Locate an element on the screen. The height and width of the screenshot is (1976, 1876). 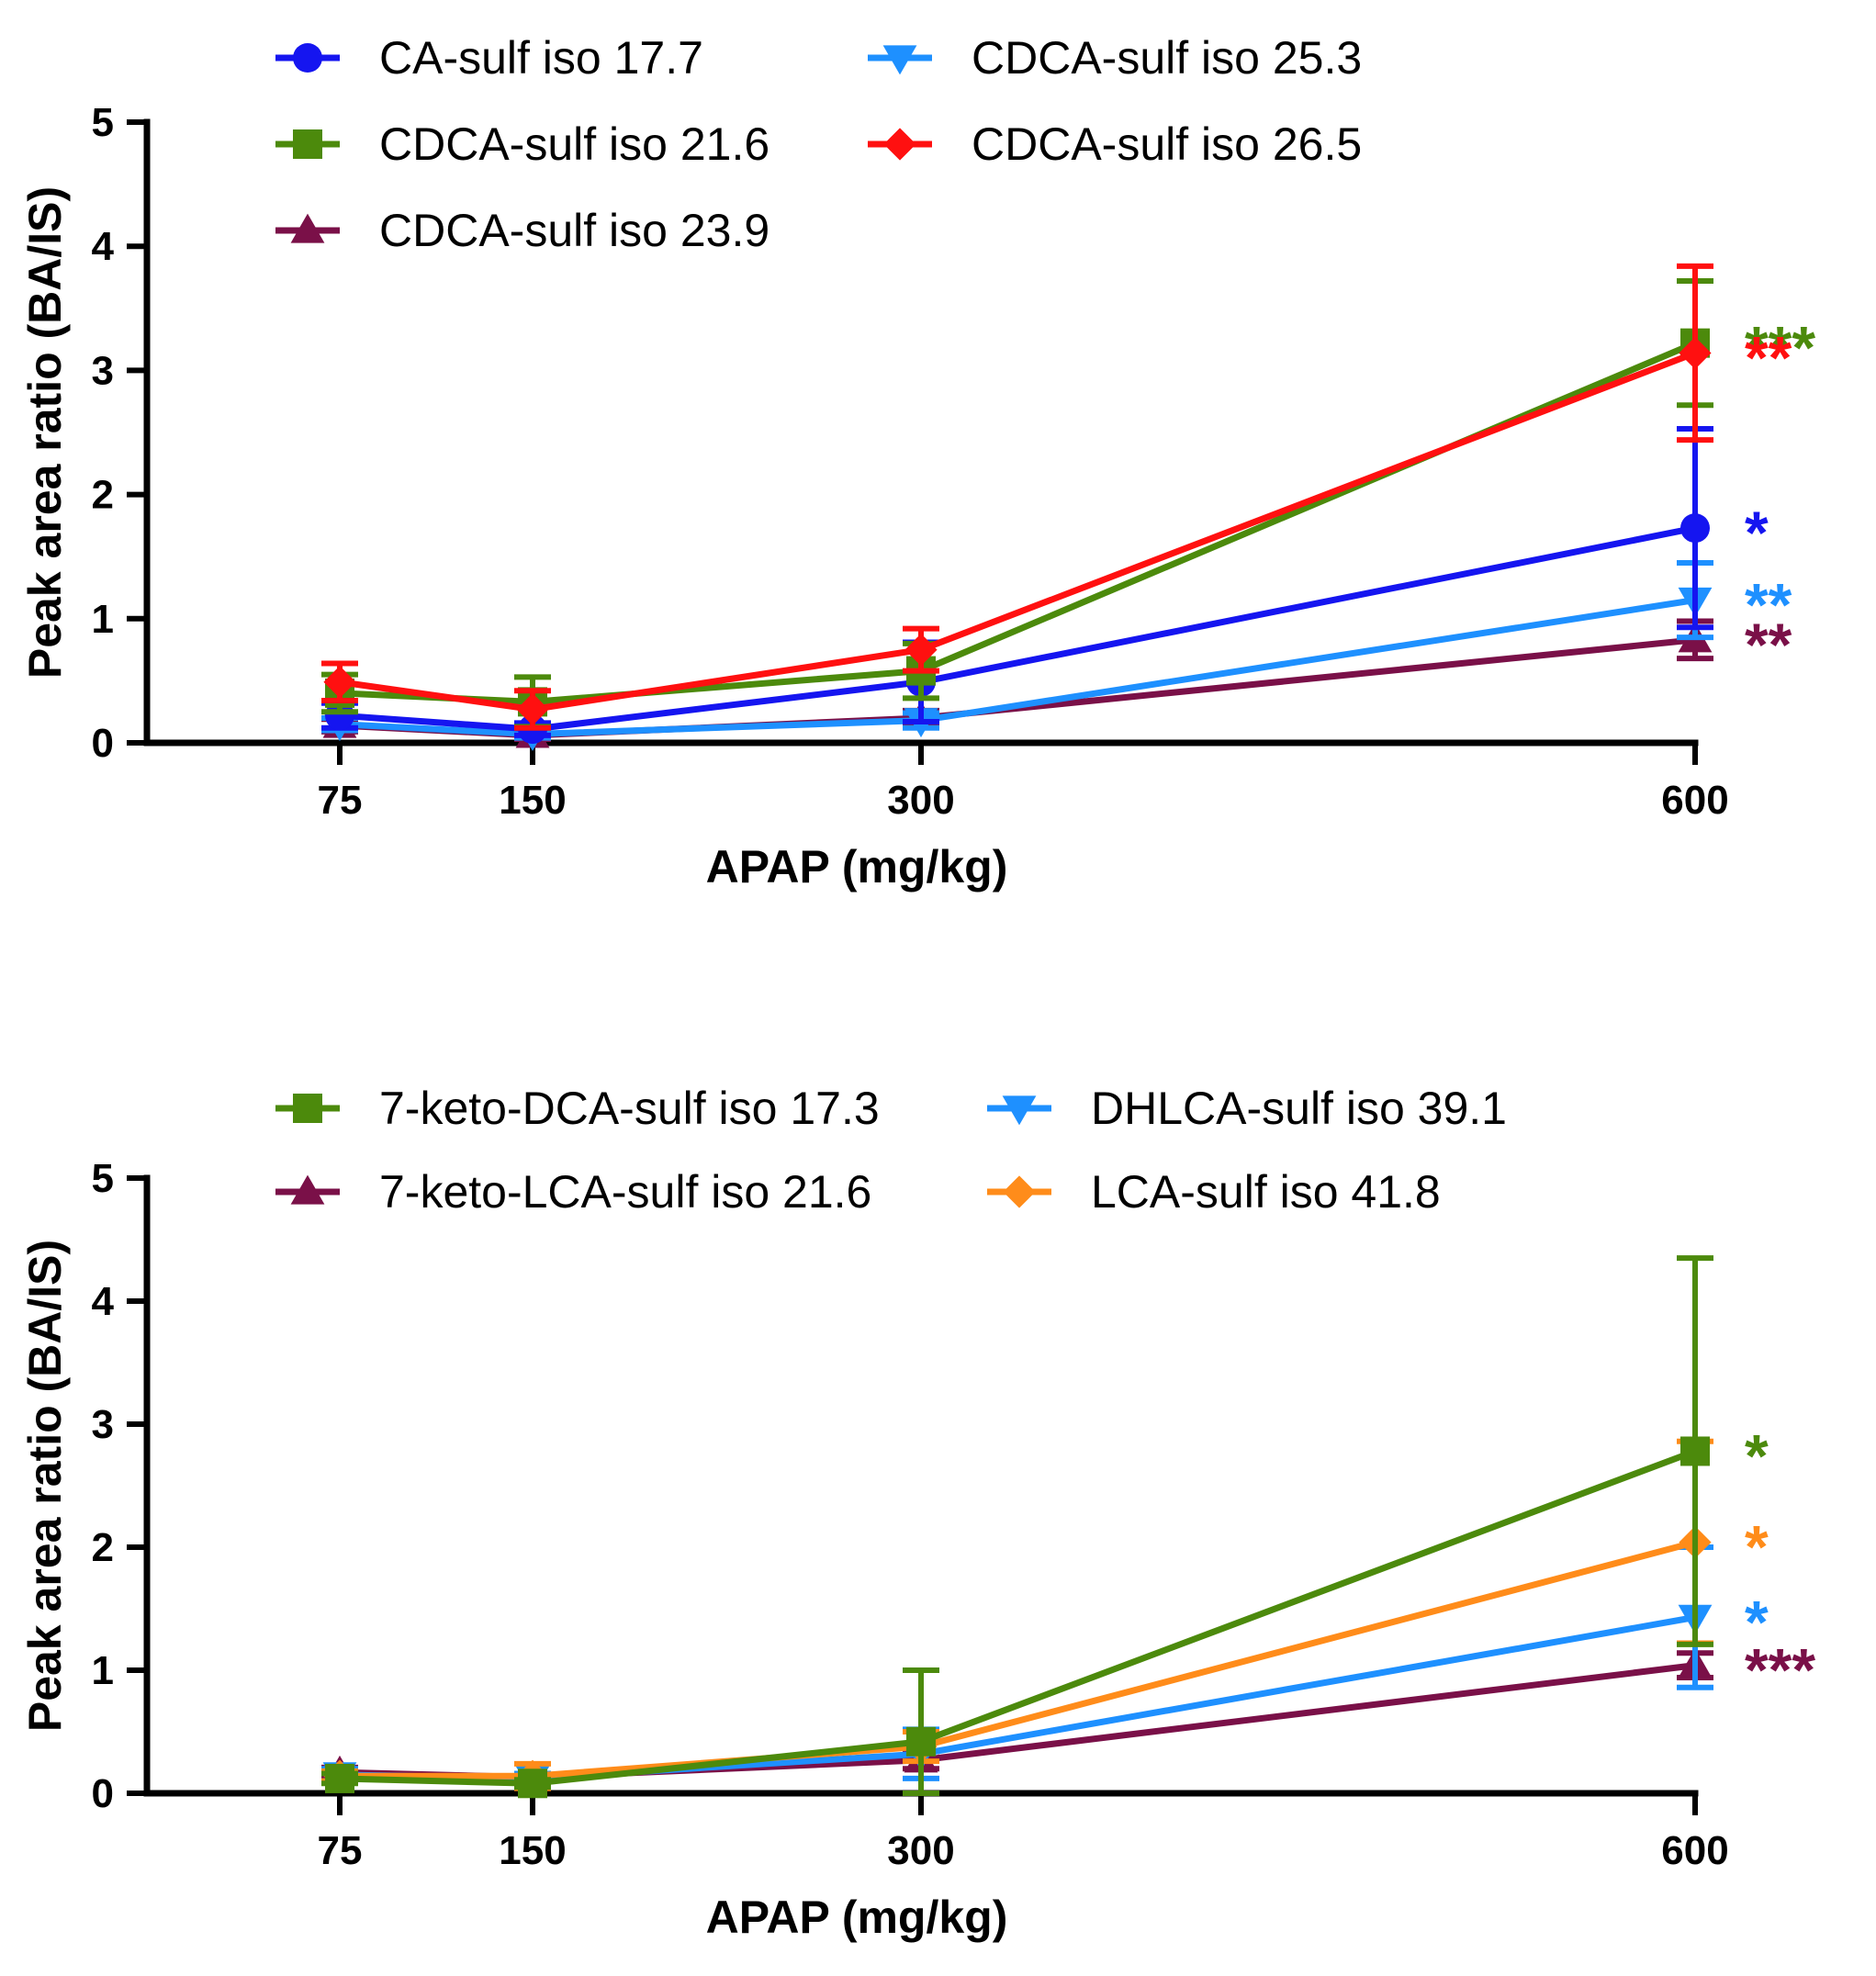
legend-label: 7-keto-LCA-sulf iso 21.6 is located at coordinates (625, 1192).